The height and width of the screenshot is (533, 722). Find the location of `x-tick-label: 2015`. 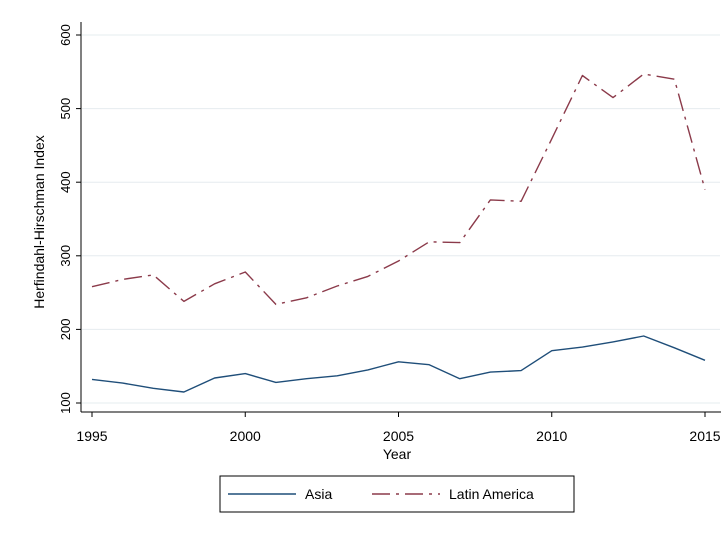

x-tick-label: 2015 is located at coordinates (704, 436).